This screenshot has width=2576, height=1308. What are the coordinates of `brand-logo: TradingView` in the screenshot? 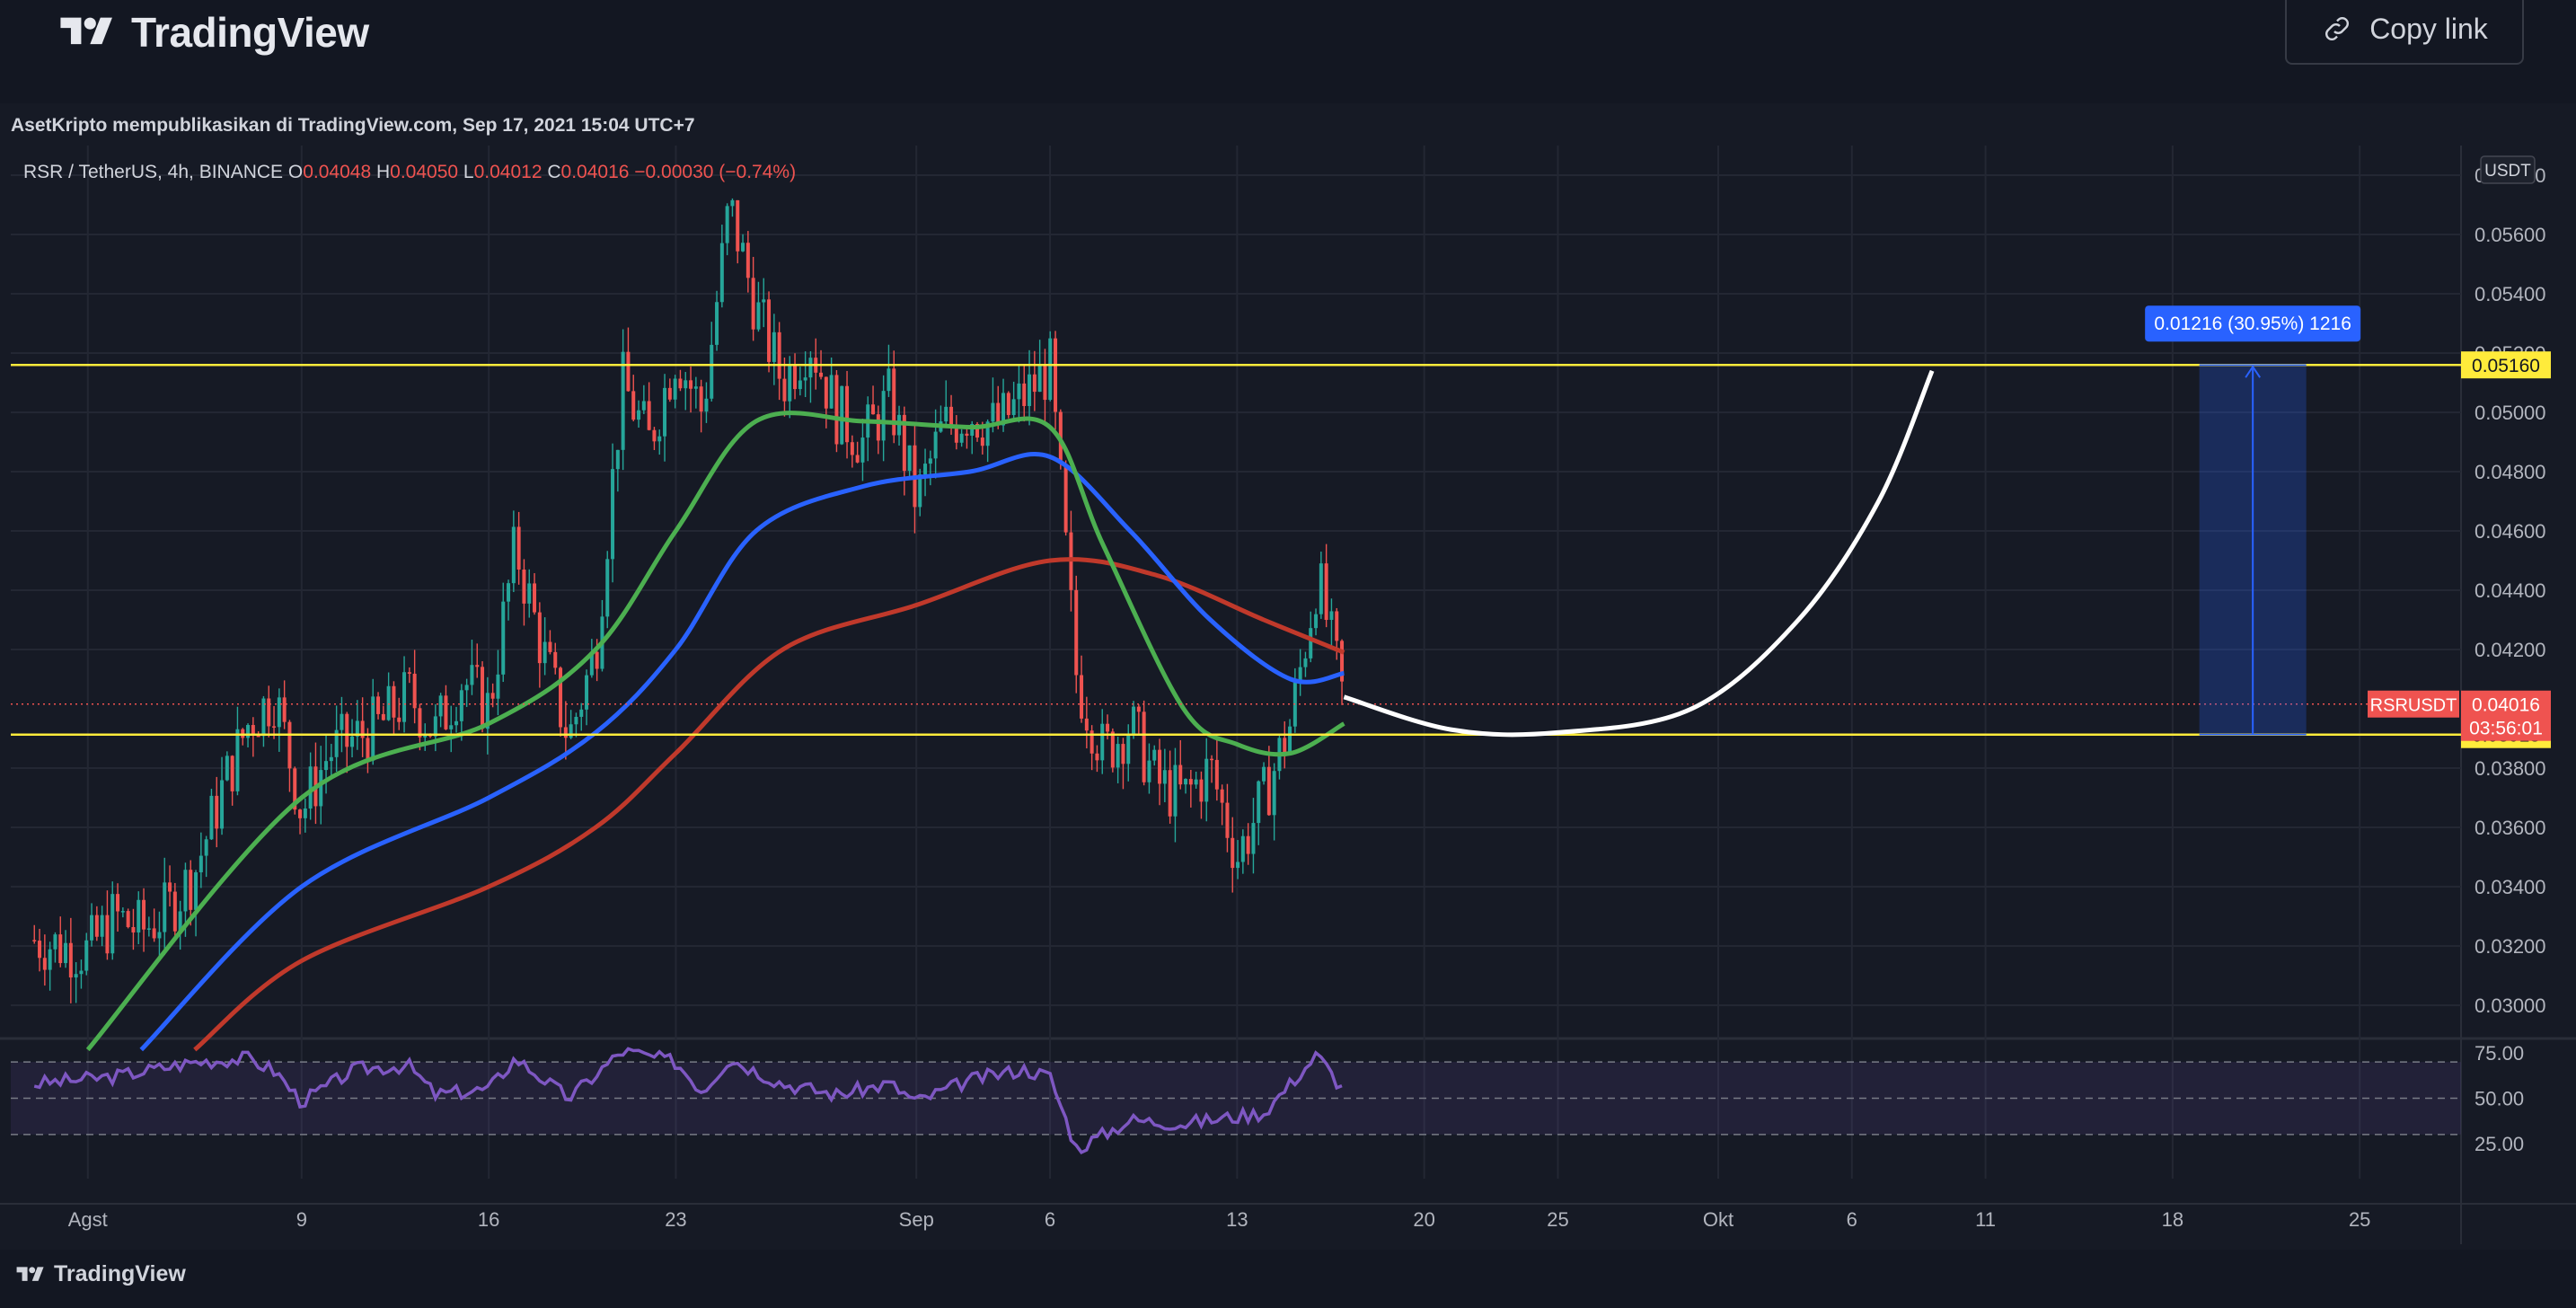 It's located at (210, 32).